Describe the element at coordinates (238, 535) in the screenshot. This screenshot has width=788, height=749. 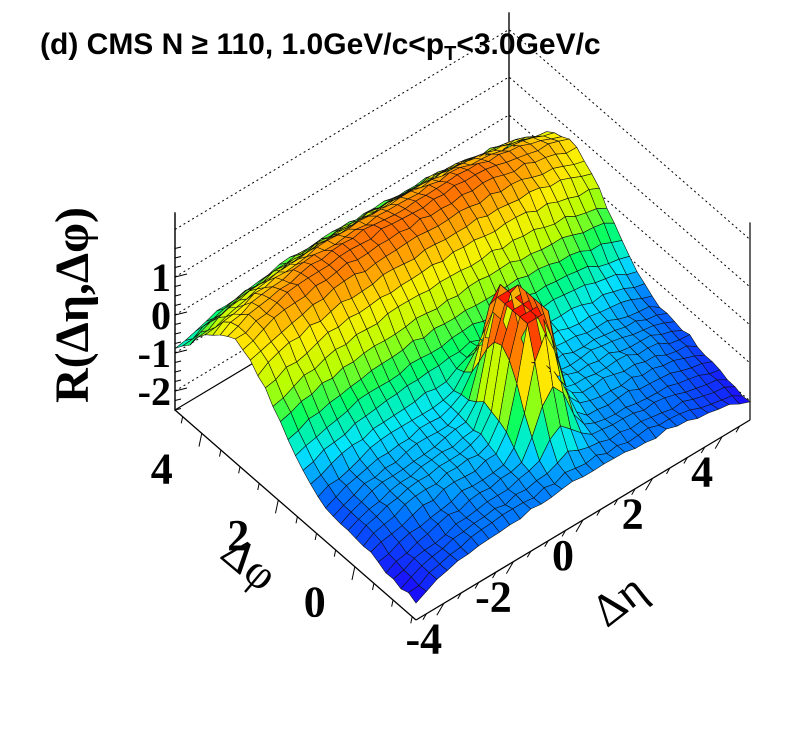
I see `phi-tick-label: 2` at that location.